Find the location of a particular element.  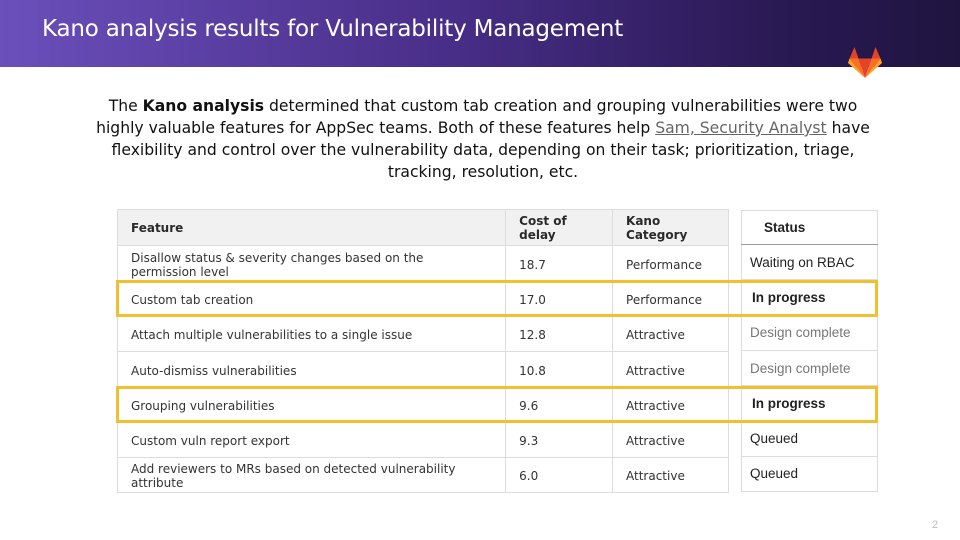

table-row: Custom vuln report export 9.3 Attractive is located at coordinates (422, 439).